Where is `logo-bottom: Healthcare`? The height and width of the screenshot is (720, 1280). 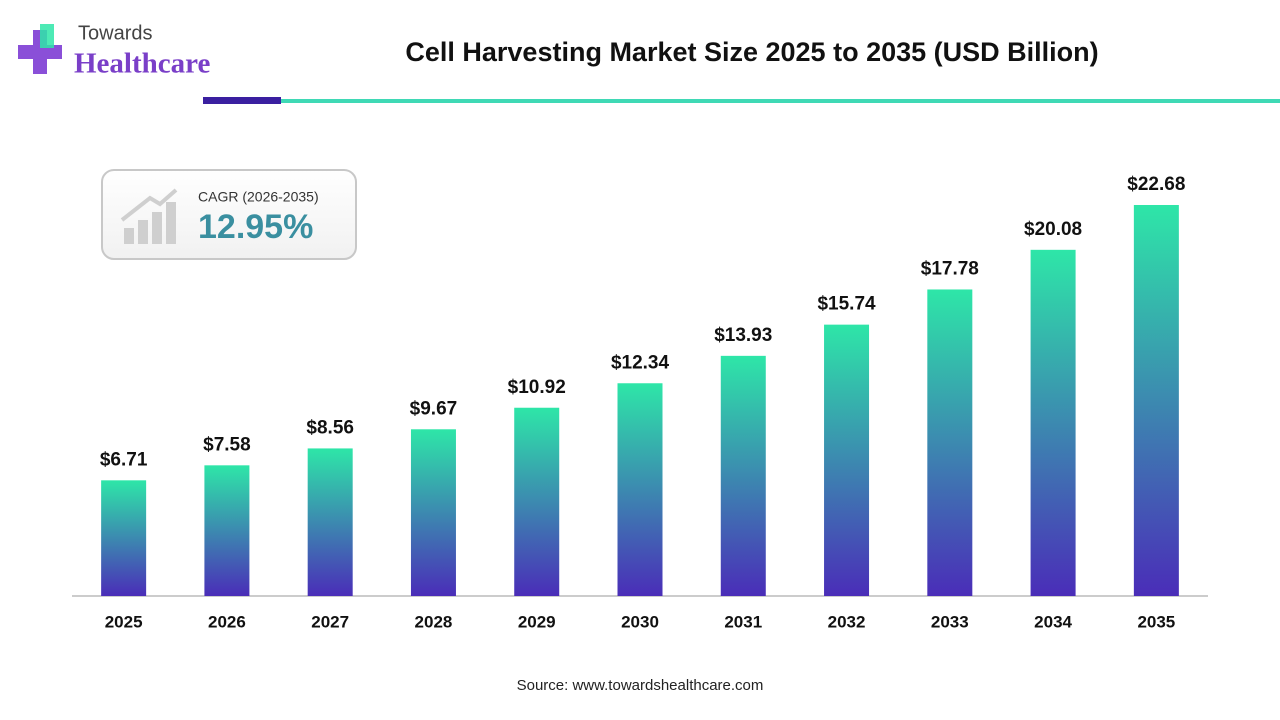
logo-bottom: Healthcare is located at coordinates (142, 64).